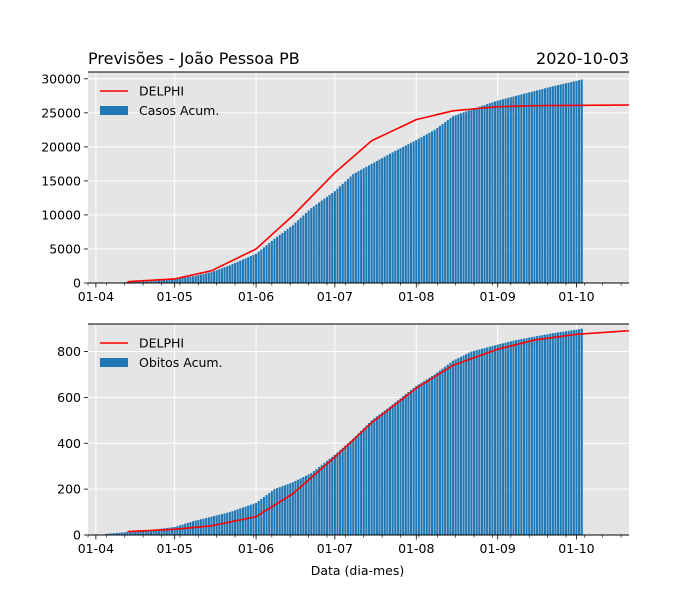 This screenshot has height=600, width=700. What do you see at coordinates (582, 58) in the screenshot?
I see `chart-date: 2020-10-03` at bounding box center [582, 58].